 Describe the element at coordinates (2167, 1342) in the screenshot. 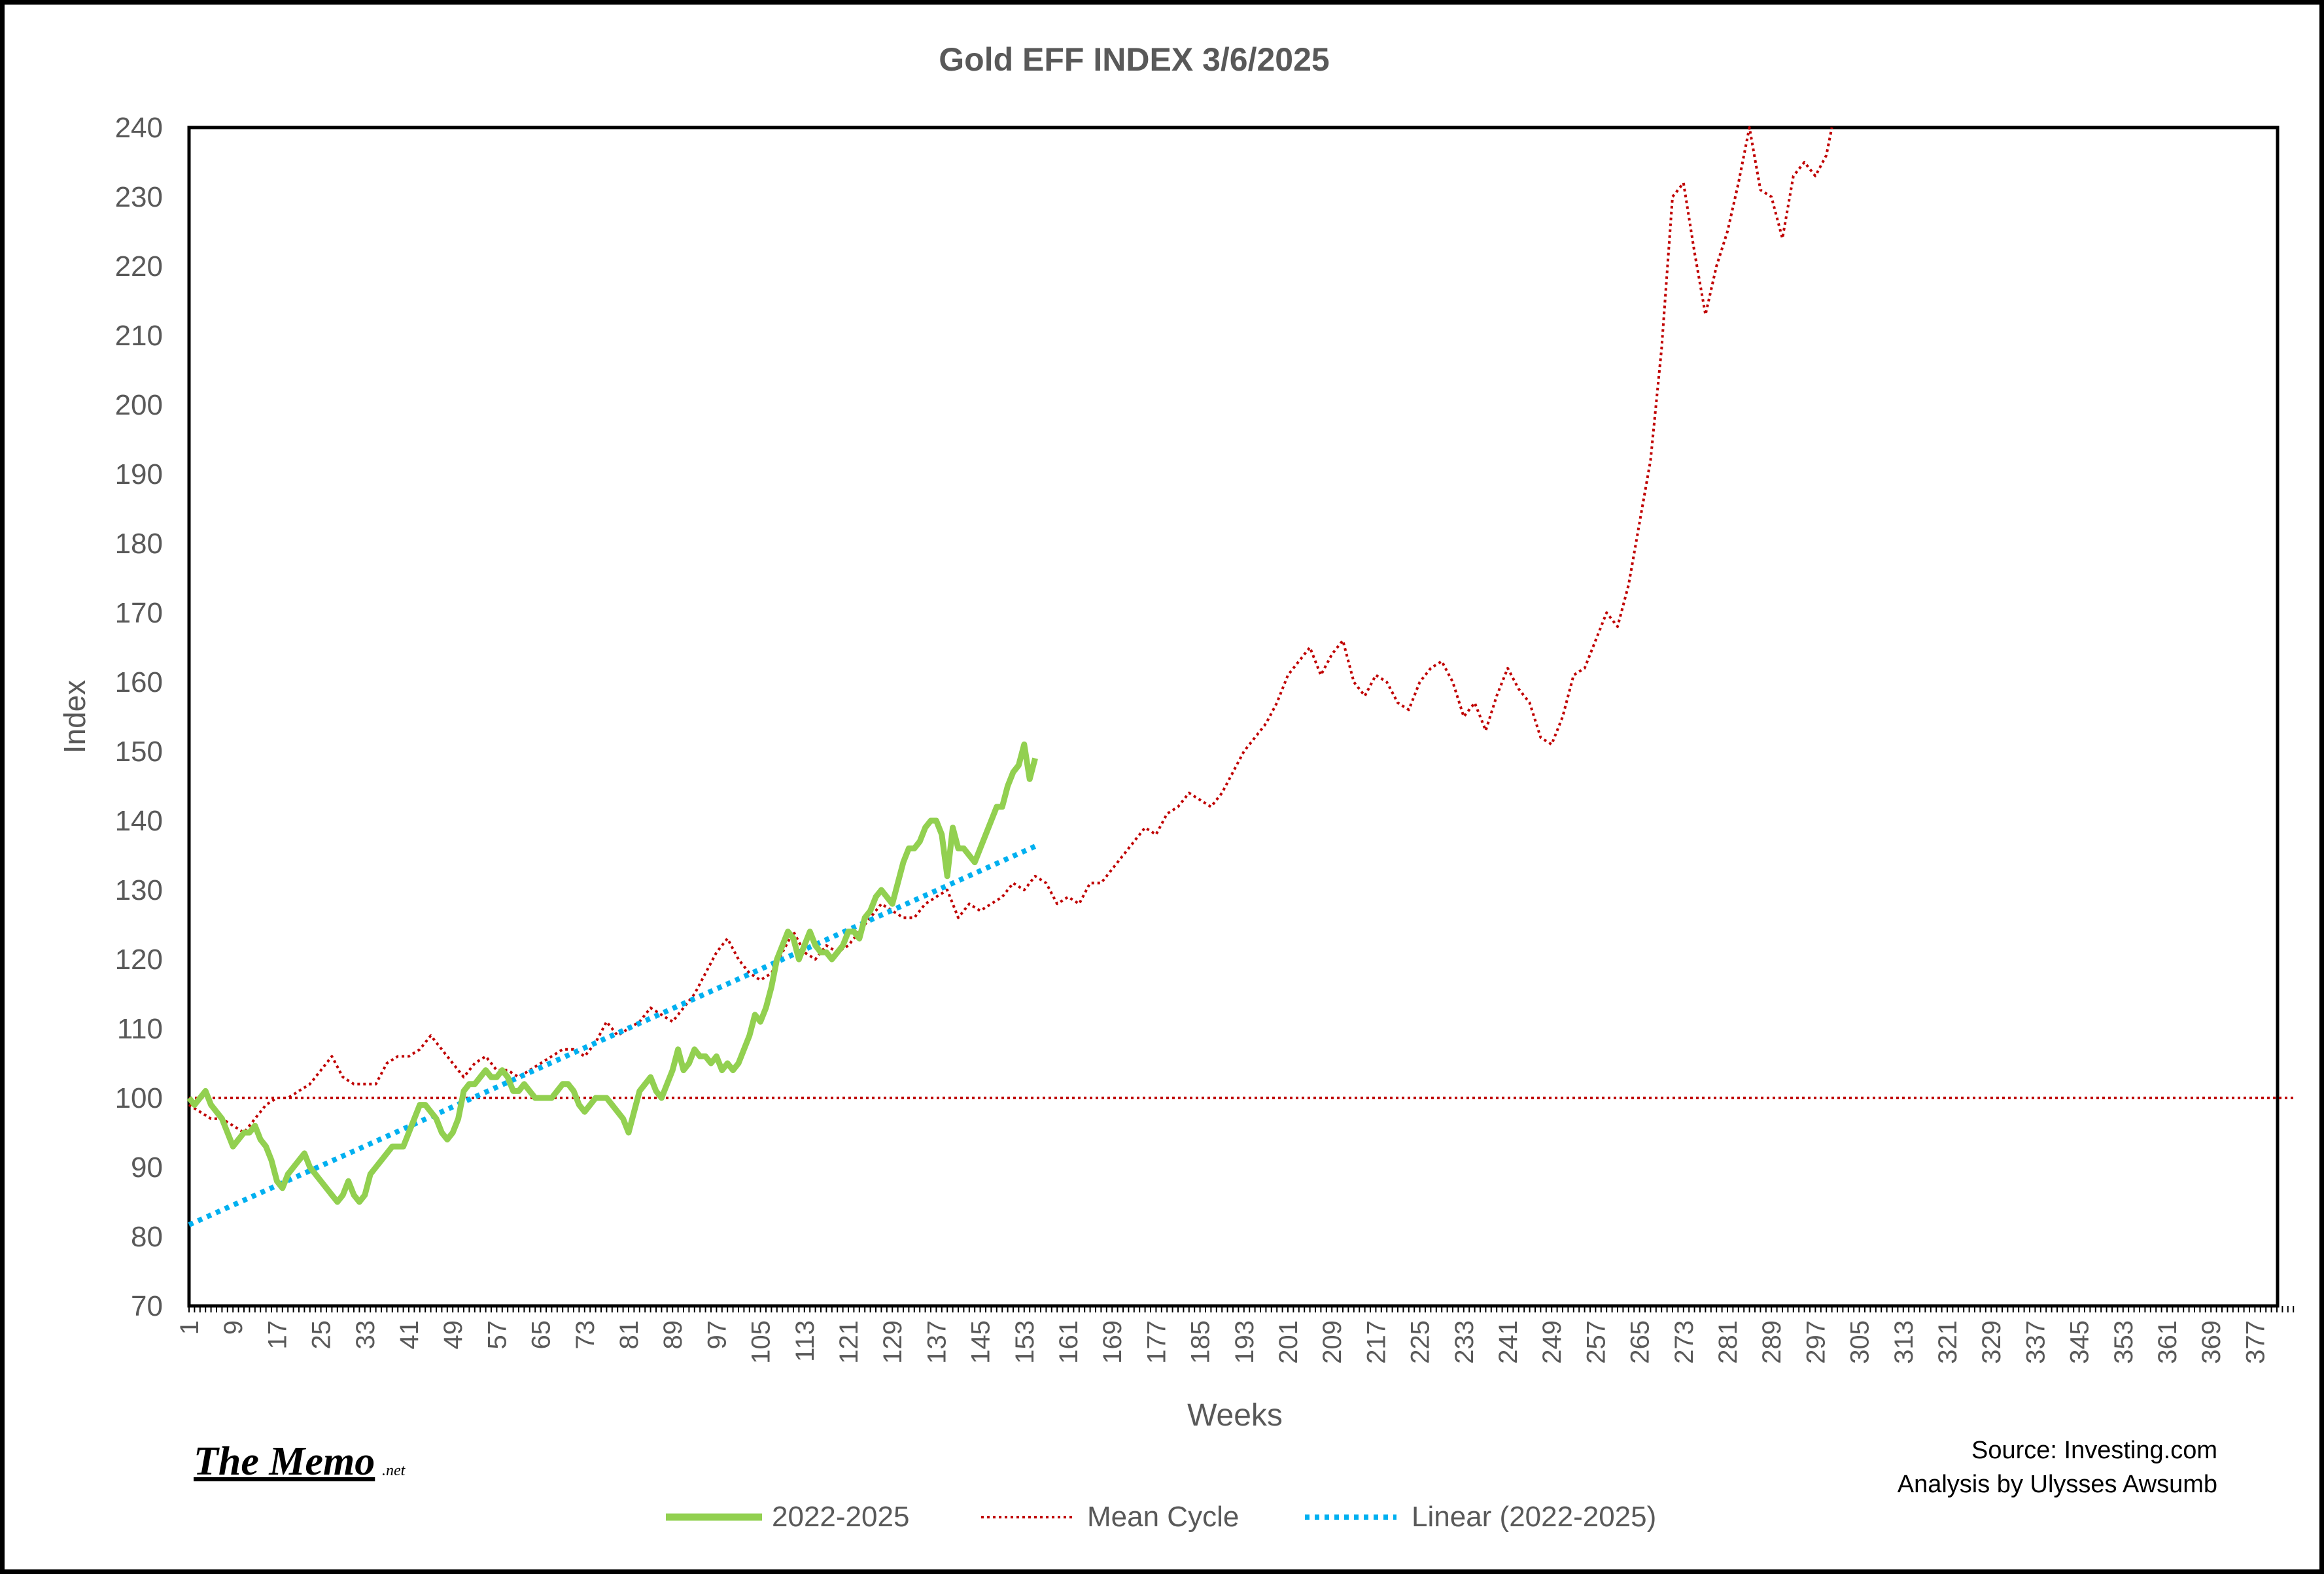

I see `x-tick-label: 361` at that location.